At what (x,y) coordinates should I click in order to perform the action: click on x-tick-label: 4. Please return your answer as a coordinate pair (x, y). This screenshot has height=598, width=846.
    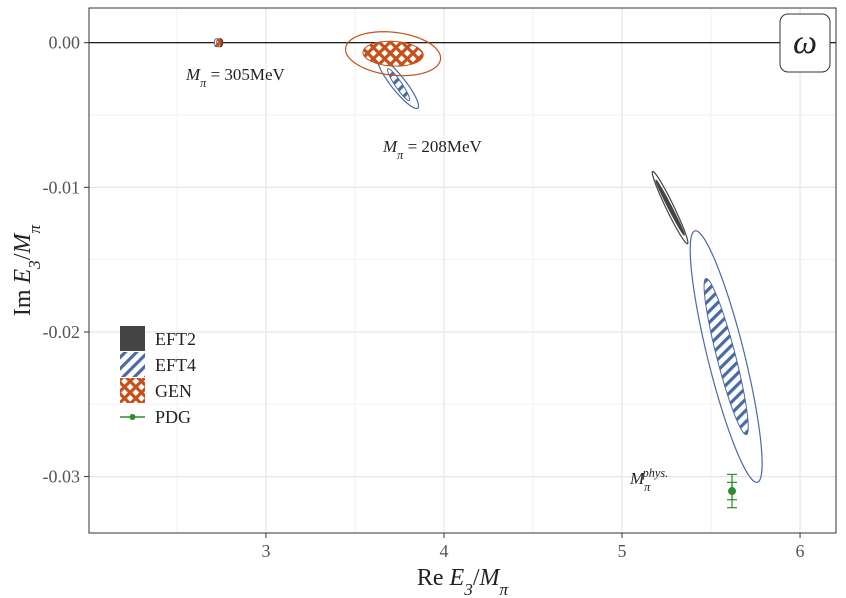
    Looking at the image, I should click on (443, 551).